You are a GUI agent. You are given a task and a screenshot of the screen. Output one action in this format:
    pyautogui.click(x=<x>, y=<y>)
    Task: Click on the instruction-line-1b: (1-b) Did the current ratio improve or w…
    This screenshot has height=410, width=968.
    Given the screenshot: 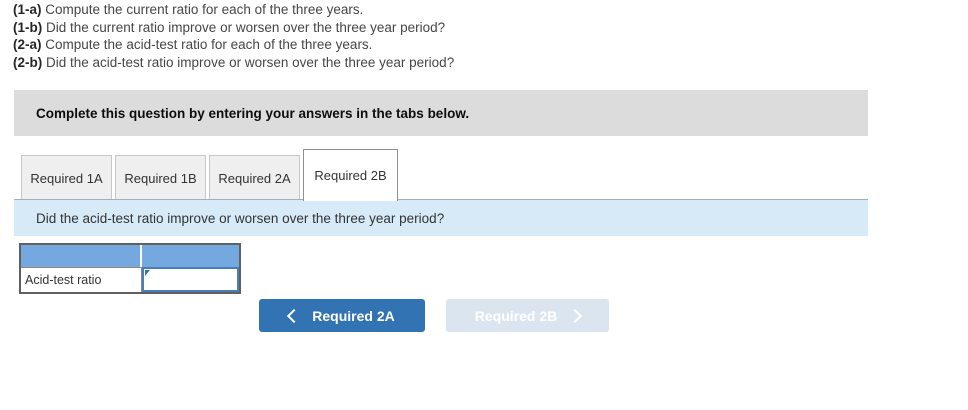 What is the action you would take?
    pyautogui.click(x=363, y=28)
    